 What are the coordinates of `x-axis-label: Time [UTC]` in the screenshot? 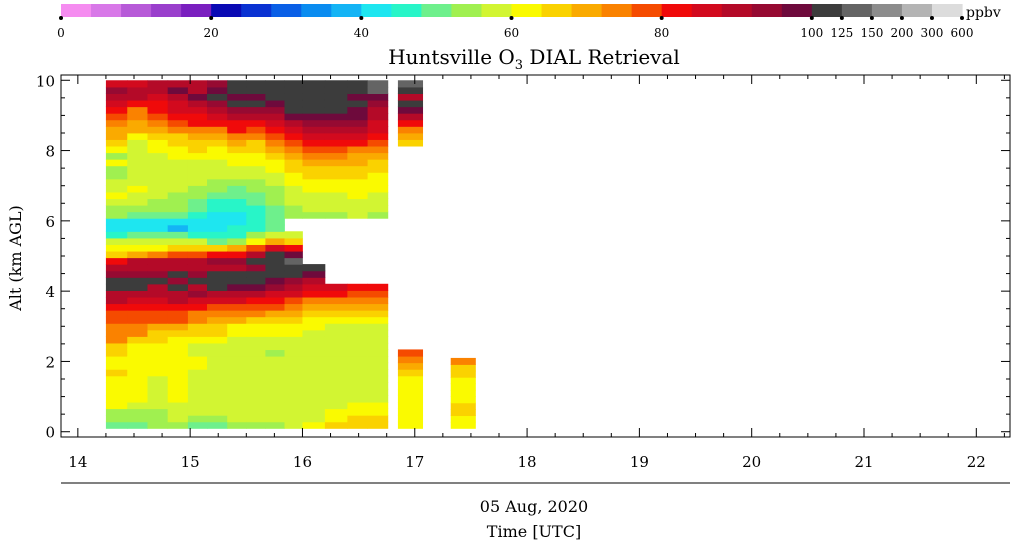 It's located at (534, 531).